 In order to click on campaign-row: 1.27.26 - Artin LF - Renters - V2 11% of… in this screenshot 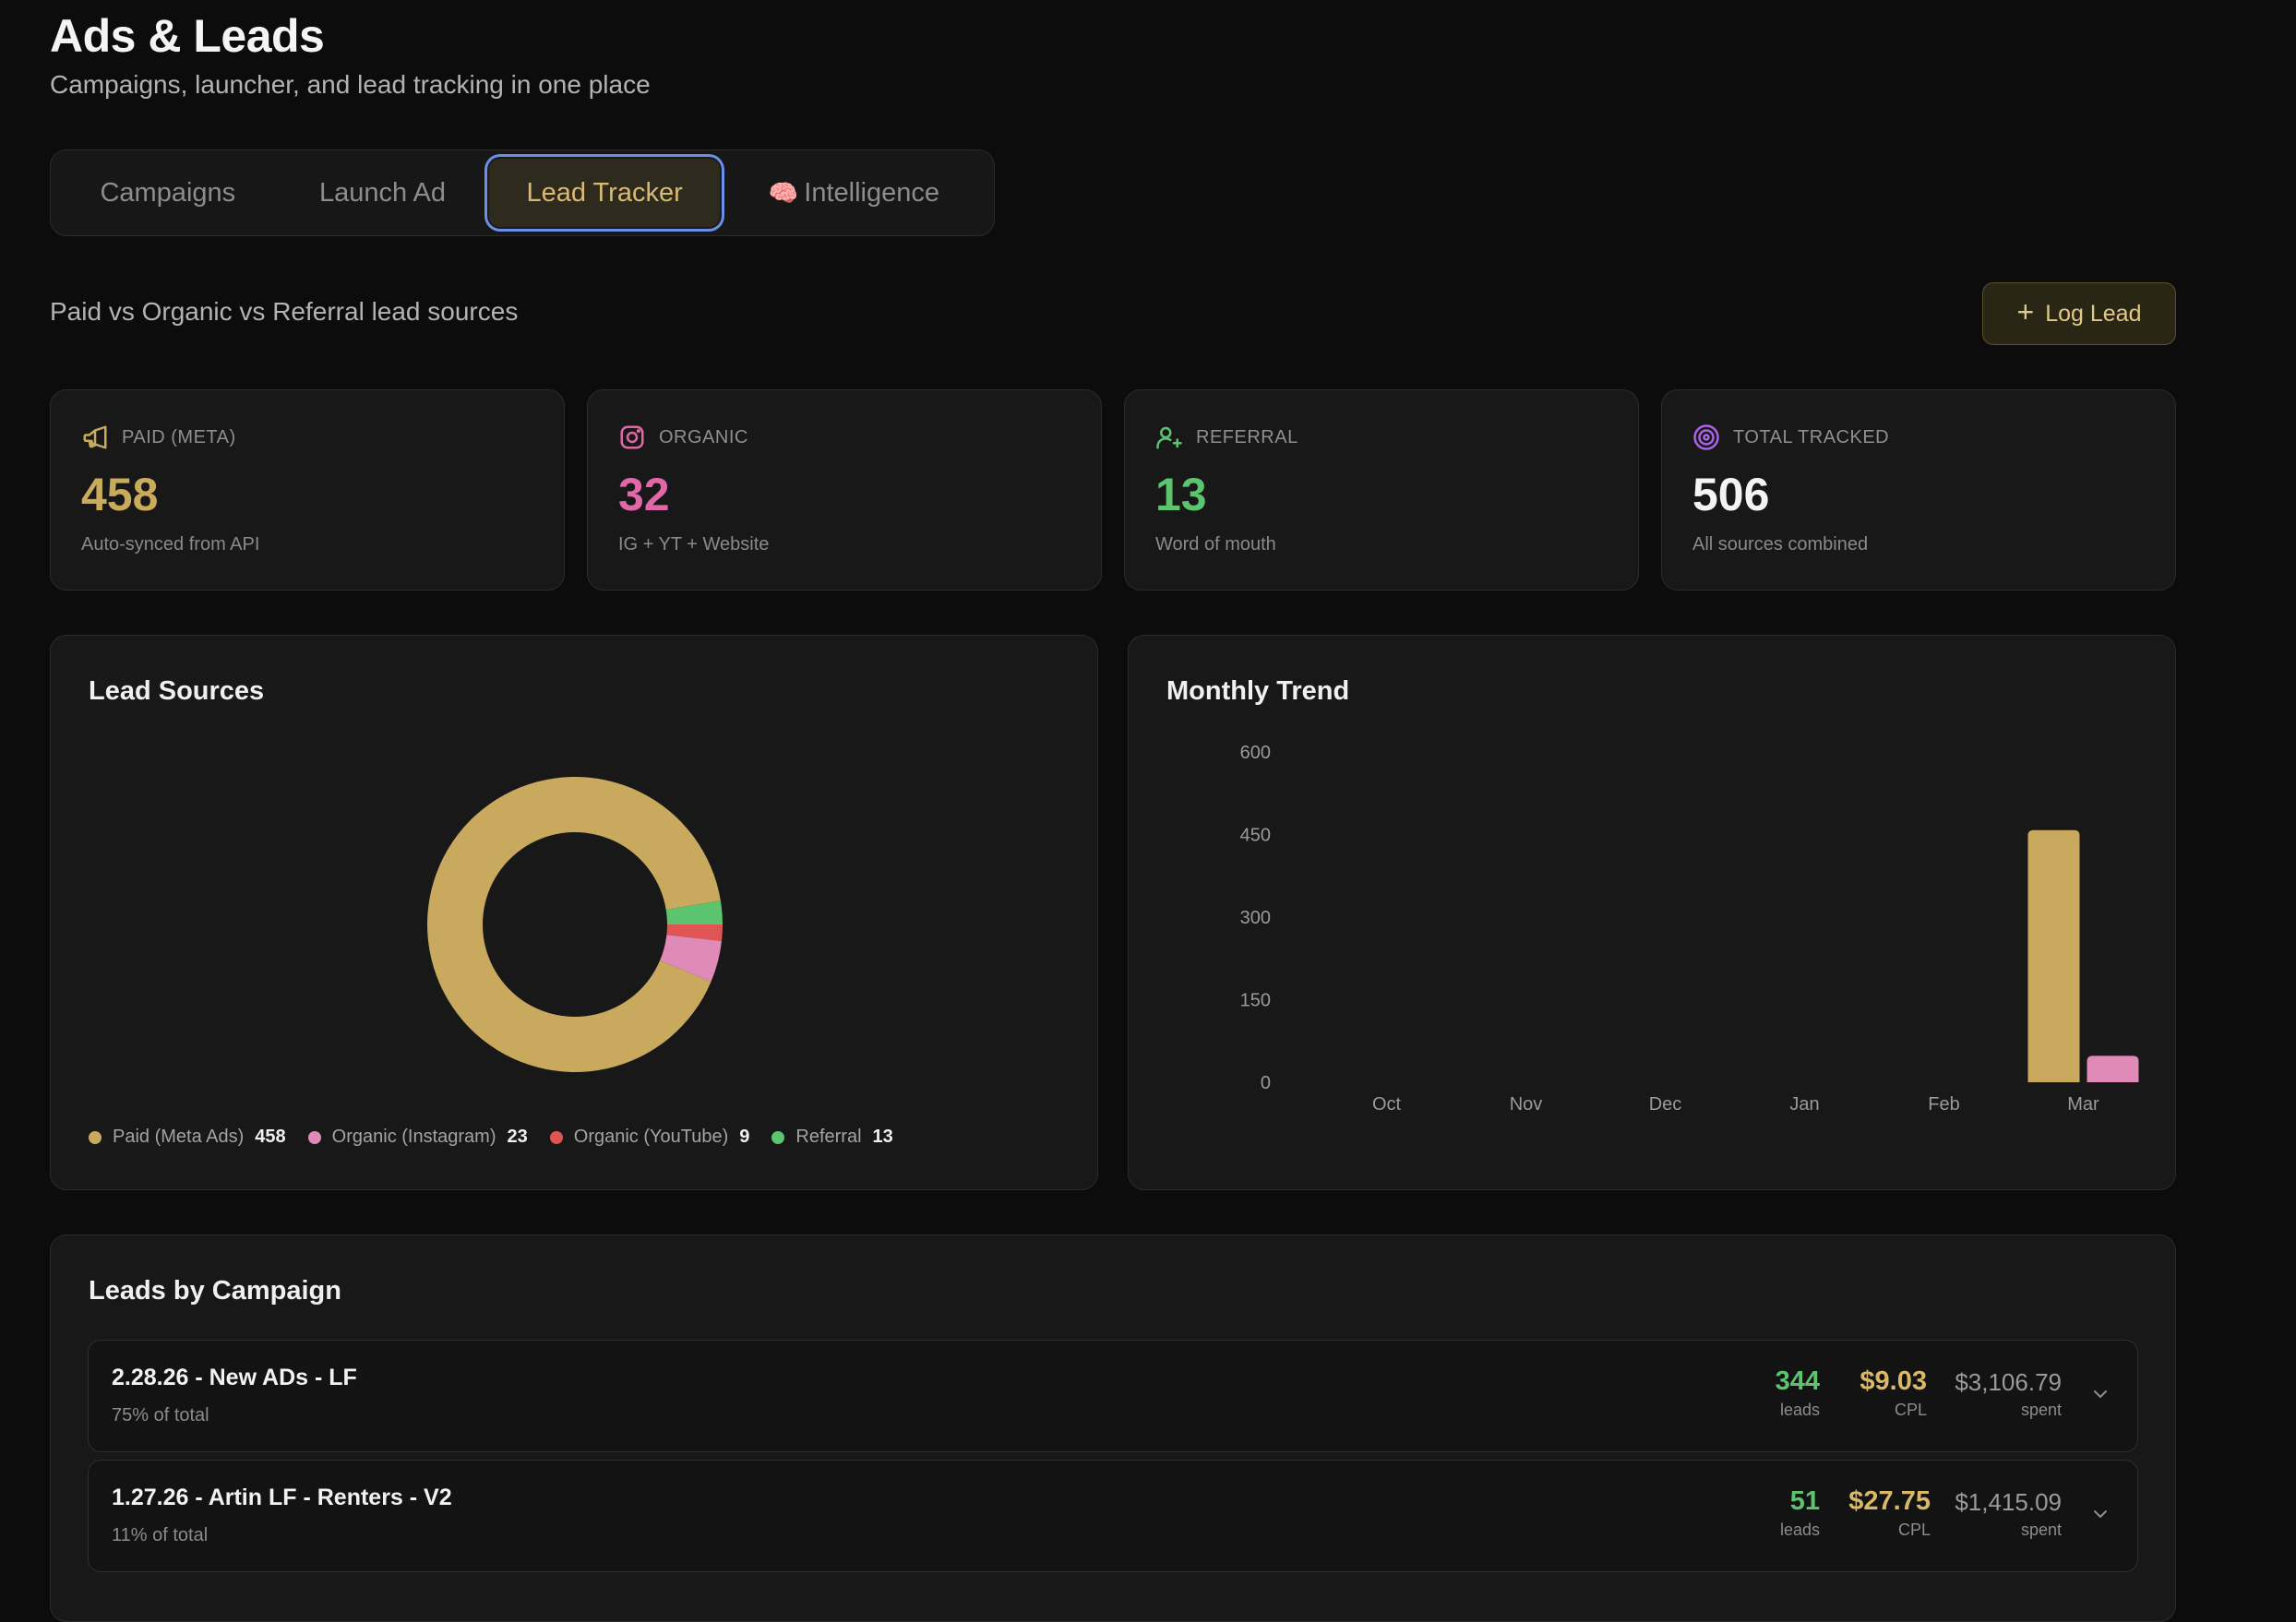, I will do `click(1113, 1516)`.